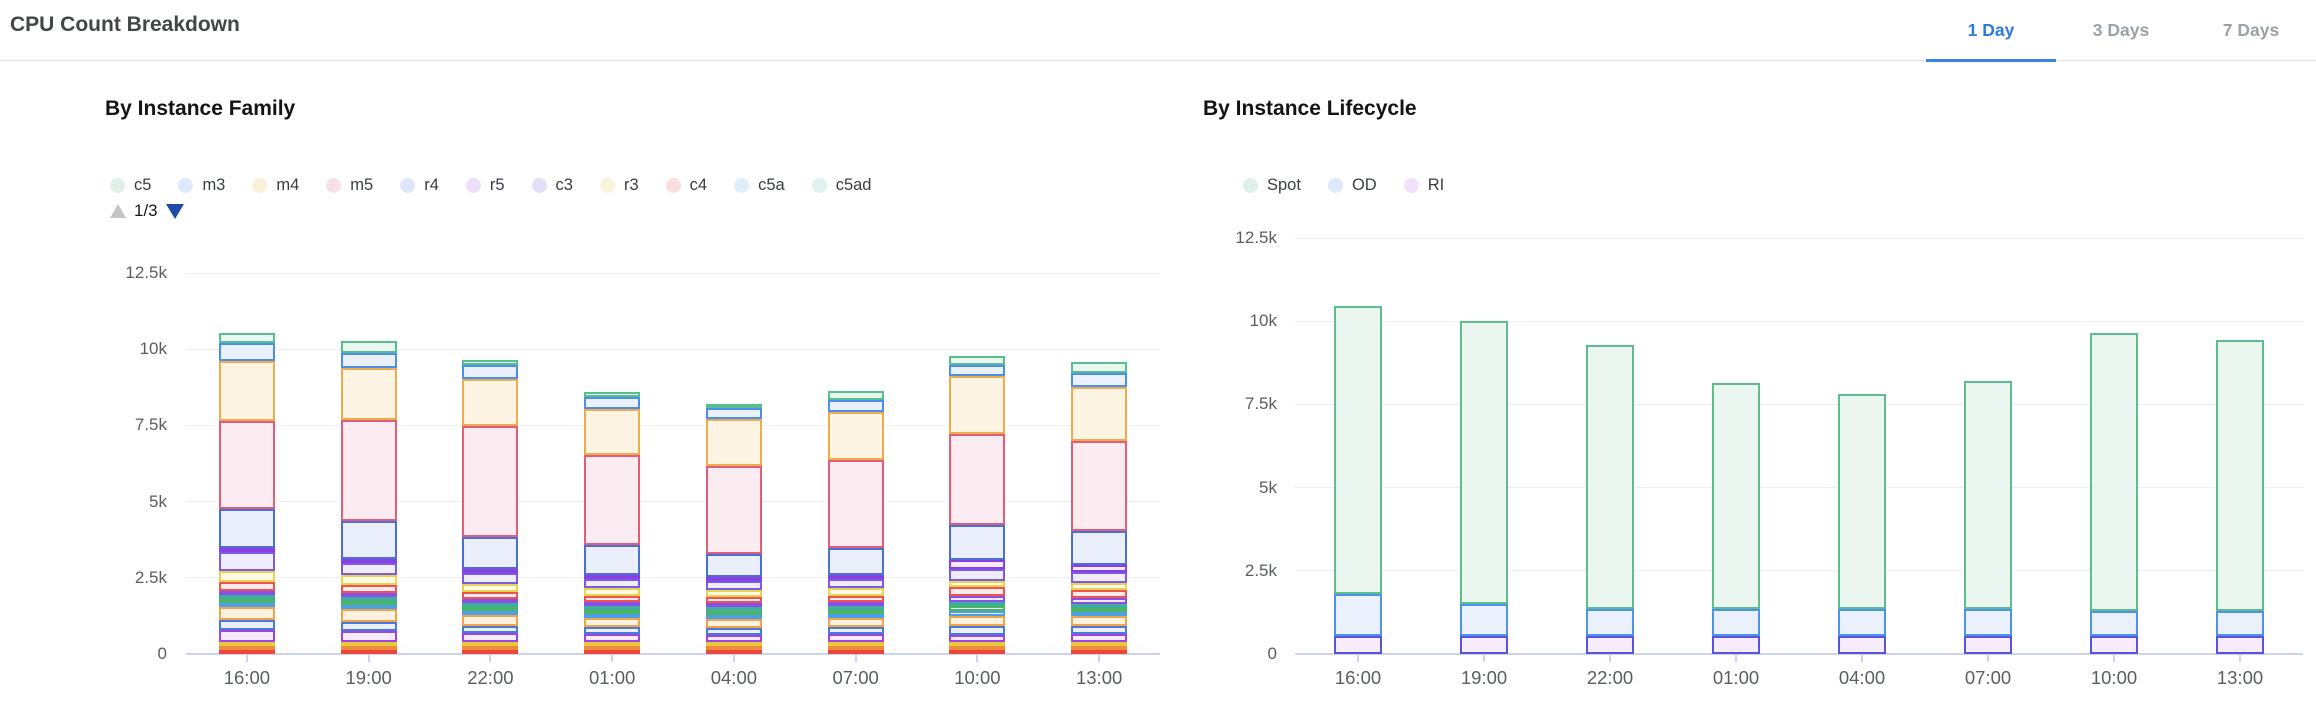  What do you see at coordinates (349, 185) in the screenshot?
I see `legend-item-m5: m5` at bounding box center [349, 185].